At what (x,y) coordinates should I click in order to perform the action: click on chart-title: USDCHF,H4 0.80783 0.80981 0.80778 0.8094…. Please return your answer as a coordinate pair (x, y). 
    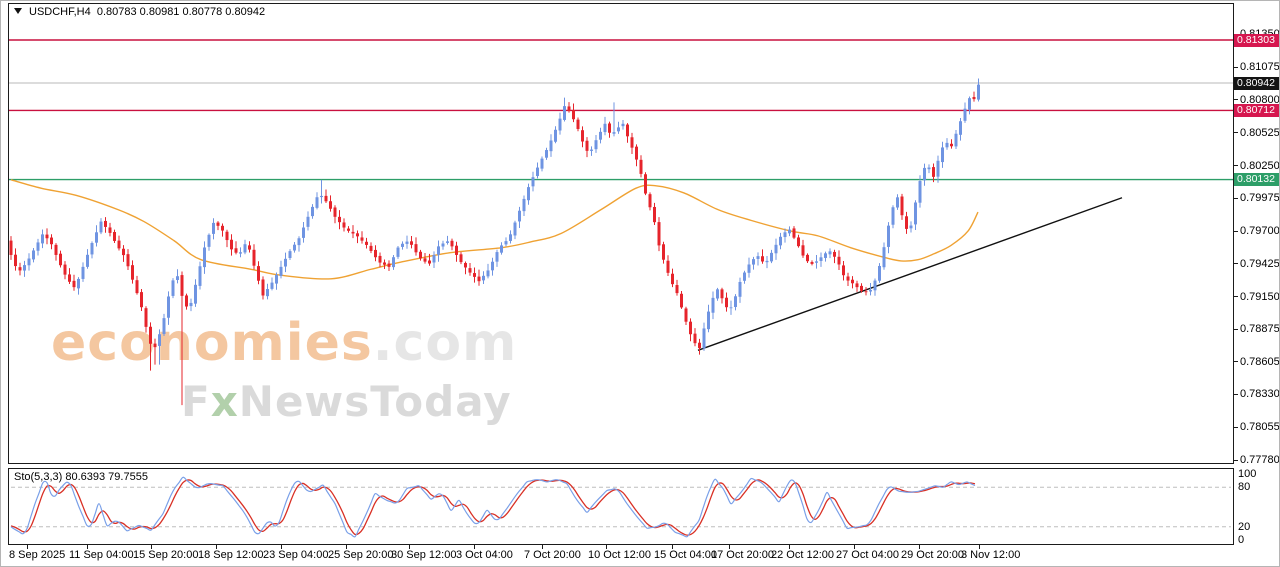
    Looking at the image, I should click on (139, 12).